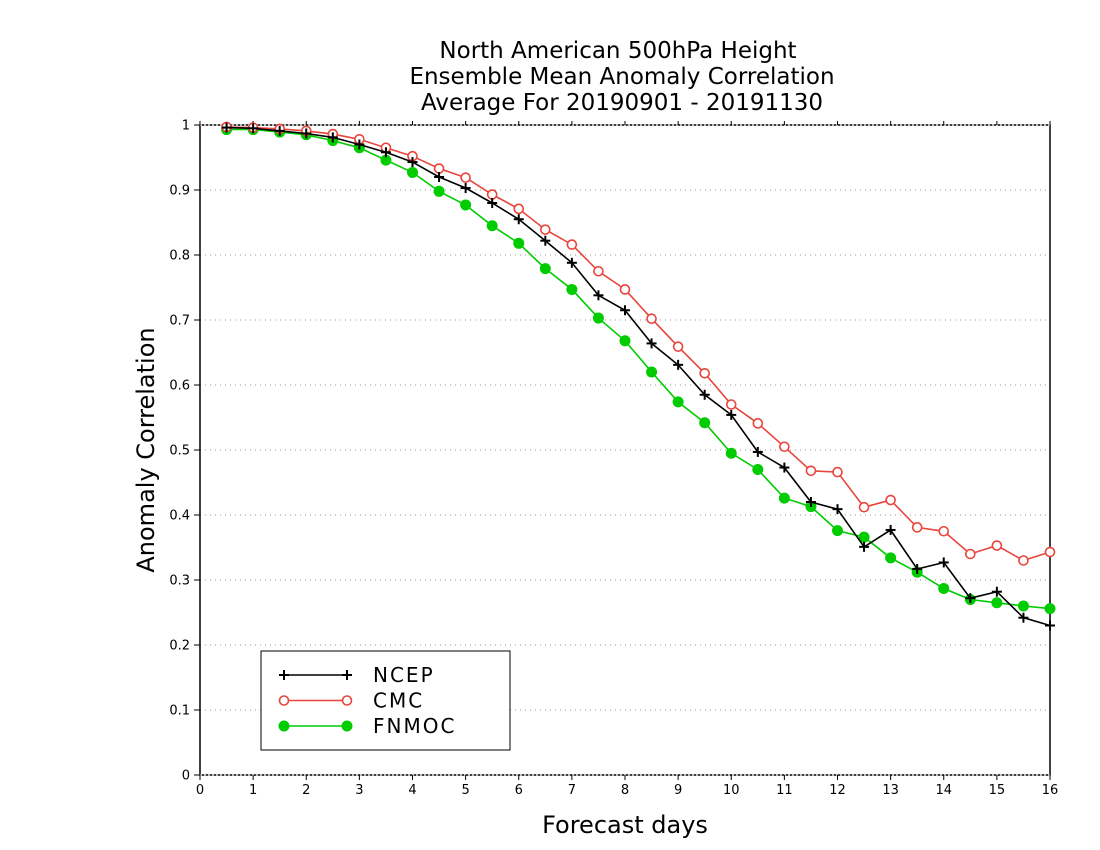 The image size is (1100, 850). Describe the element at coordinates (837, 790) in the screenshot. I see `x-tick-label: 12` at that location.